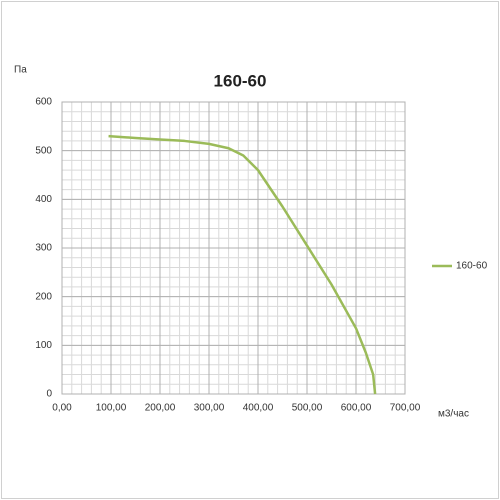  What do you see at coordinates (356, 408) in the screenshot?
I see `x-tick-label: 600,00` at bounding box center [356, 408].